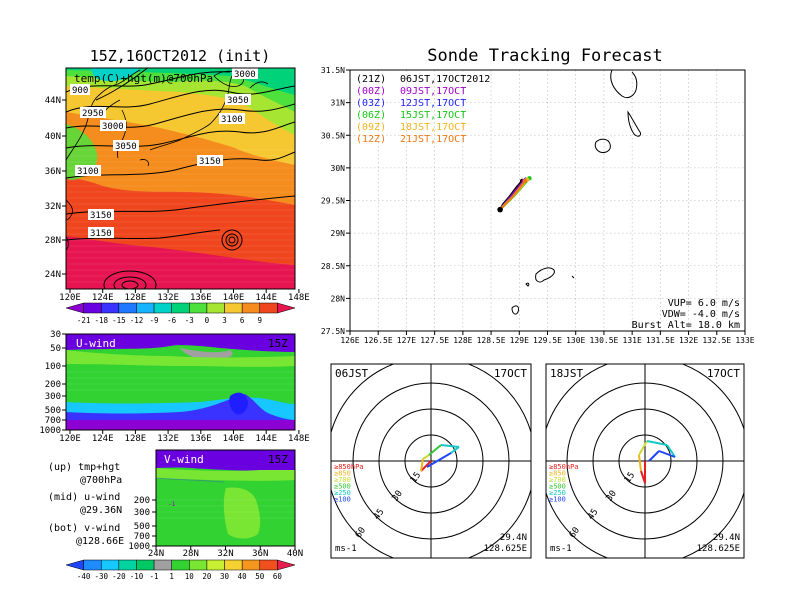  What do you see at coordinates (519, 340) in the screenshot?
I see `lon-tick-label: 129E` at bounding box center [519, 340].